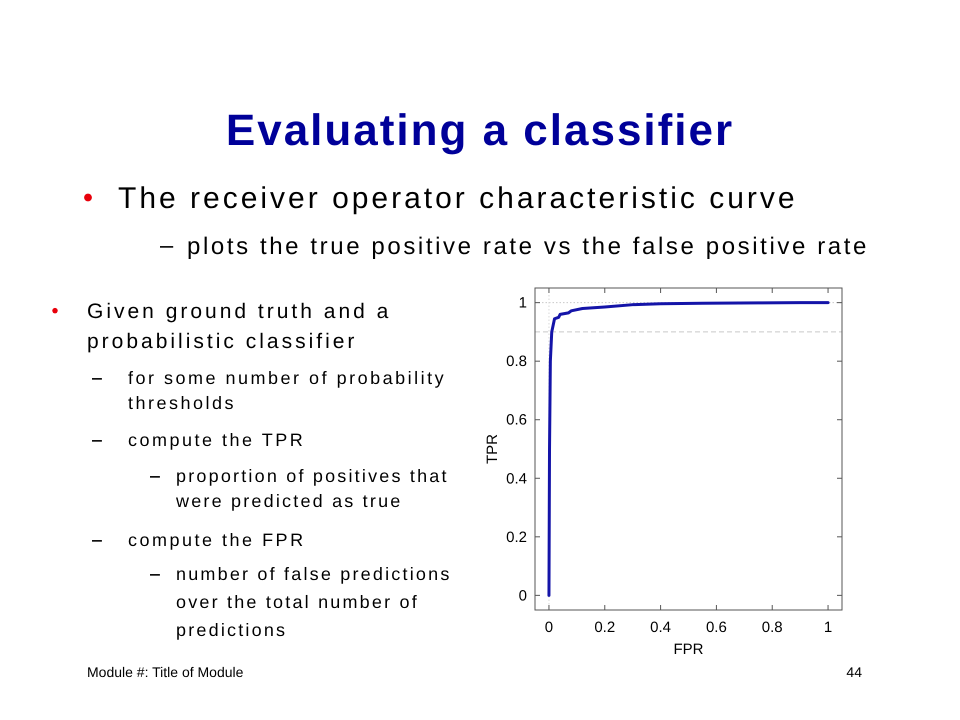  Describe the element at coordinates (314, 602) in the screenshot. I see `text: number of false predictions over the total number of predictions` at that location.